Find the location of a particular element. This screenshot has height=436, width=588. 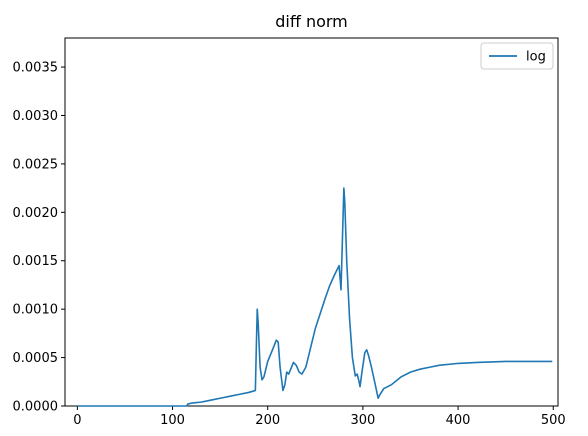

y-tick-label: 0.0030 is located at coordinates (36, 116).